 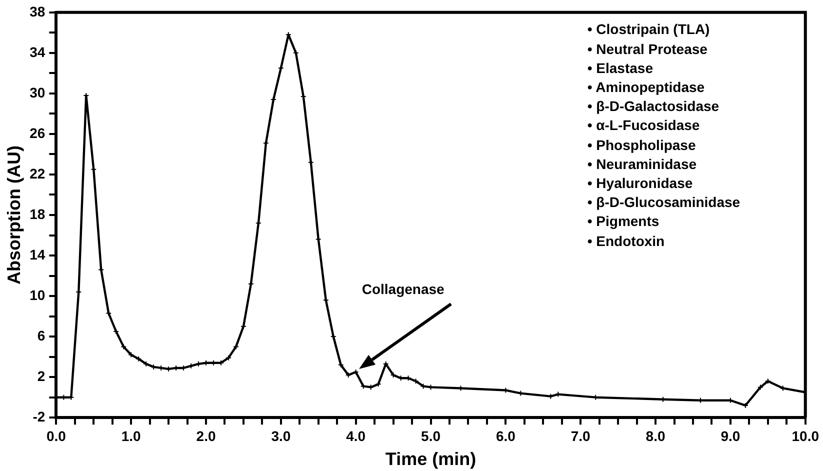 I want to click on annotation: • Elastase, so click(x=620, y=68).